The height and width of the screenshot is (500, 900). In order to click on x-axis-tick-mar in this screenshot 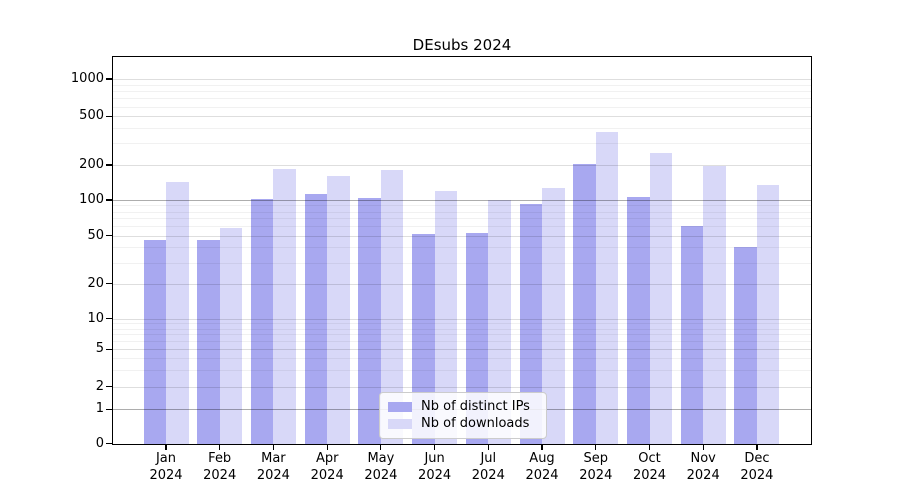, I will do `click(273, 447)`.